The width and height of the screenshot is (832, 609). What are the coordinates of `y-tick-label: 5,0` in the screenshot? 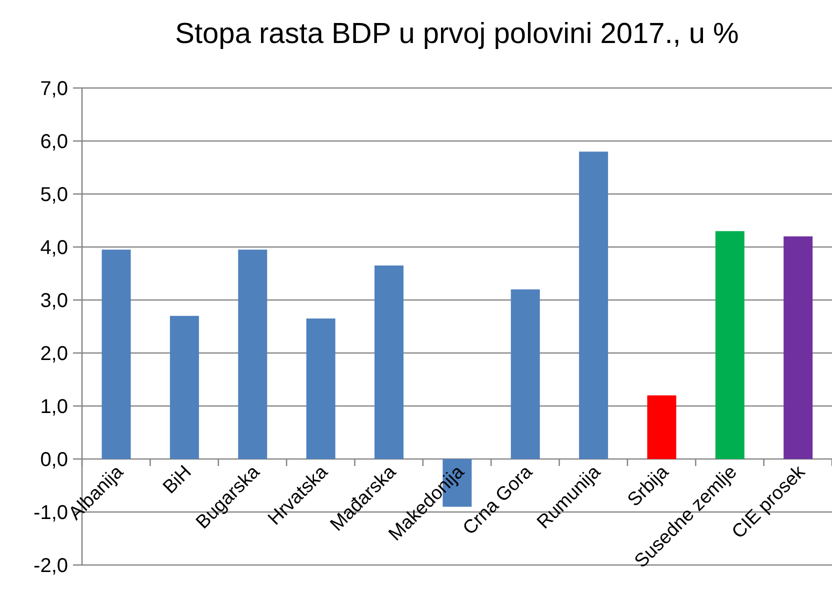 It's located at (54, 195).